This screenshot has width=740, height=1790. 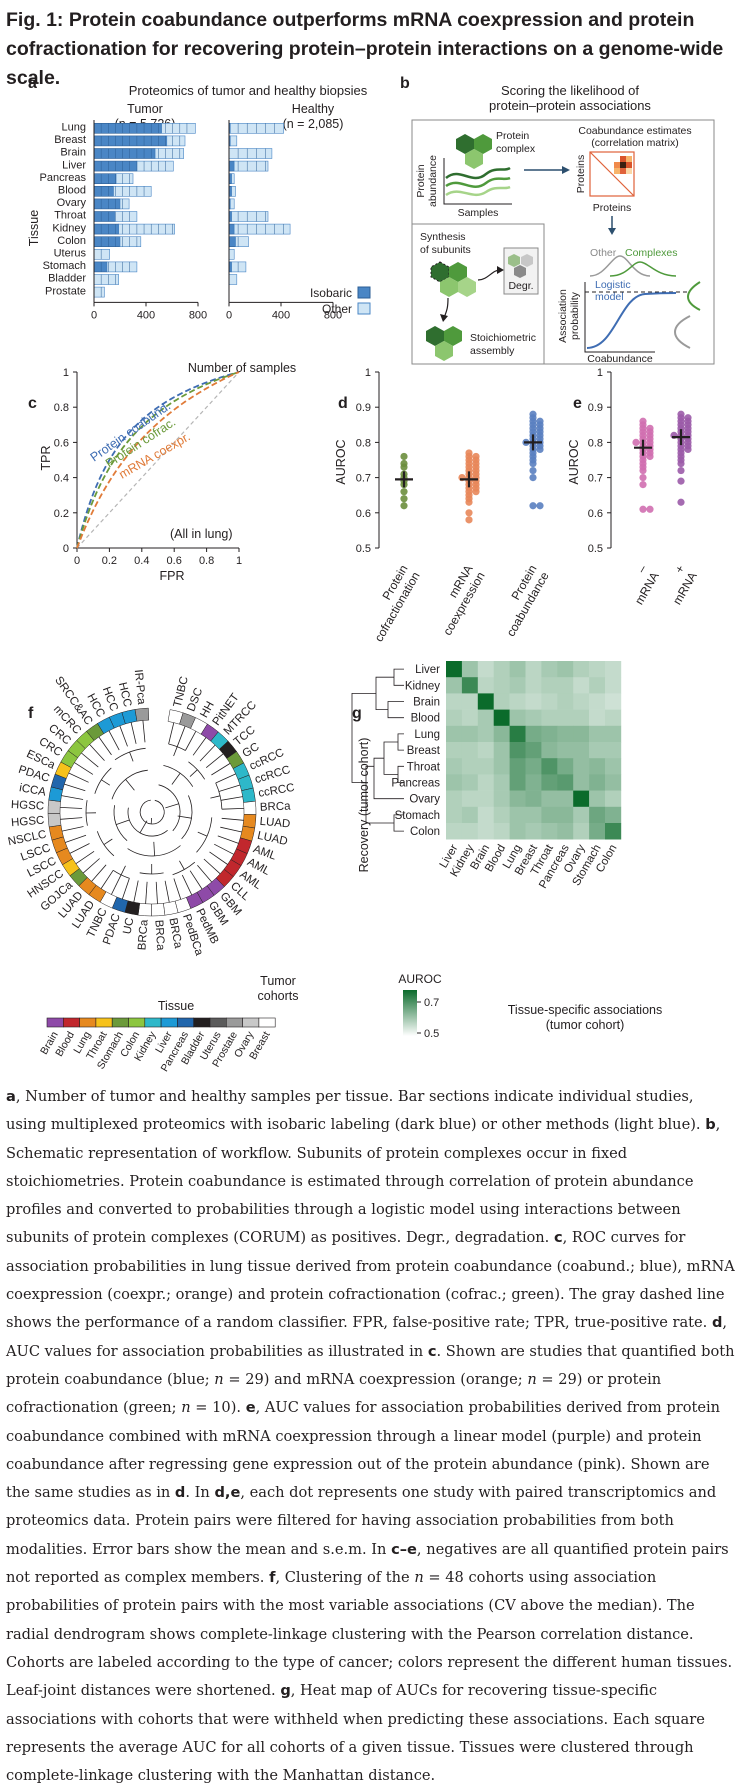 I want to click on heatmap-cell-throat-throat, so click(x=549, y=766).